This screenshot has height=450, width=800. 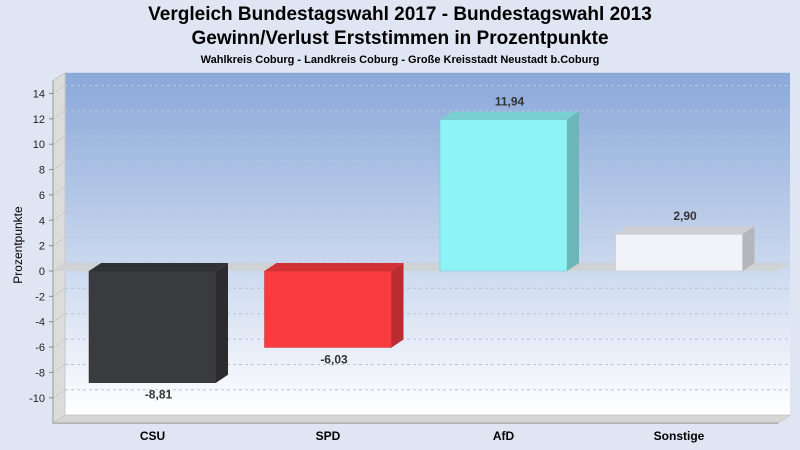 I want to click on x-tick-label: Sonstige, so click(x=679, y=436).